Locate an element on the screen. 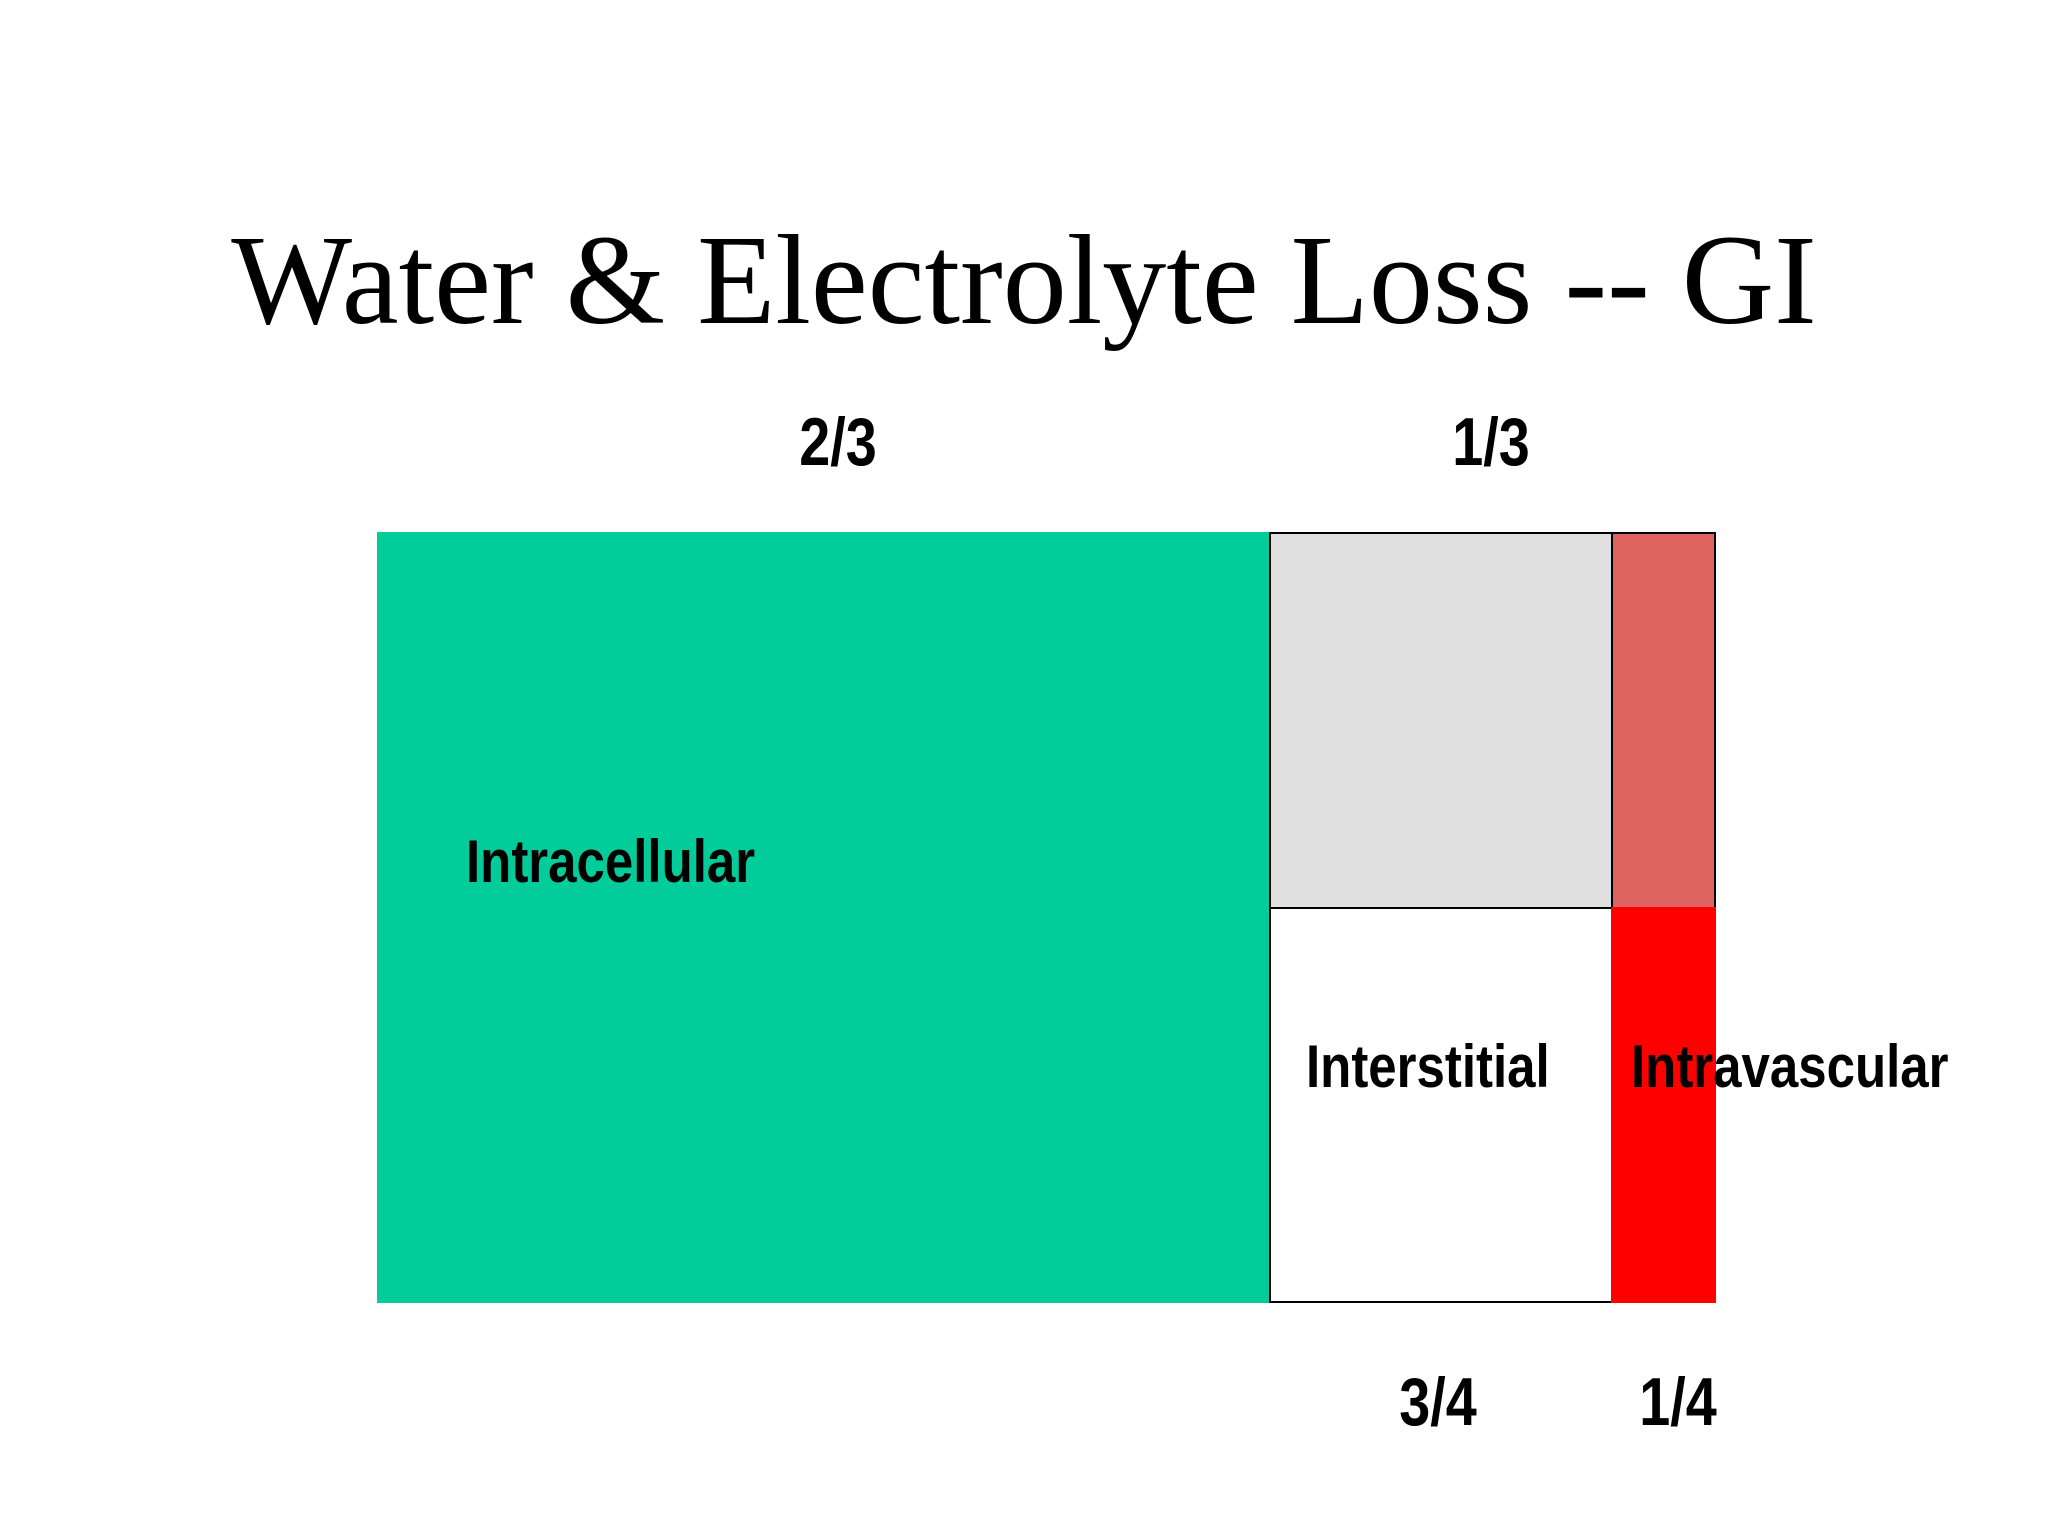  interstitial-label: Interstitial is located at coordinates (1428, 1066).